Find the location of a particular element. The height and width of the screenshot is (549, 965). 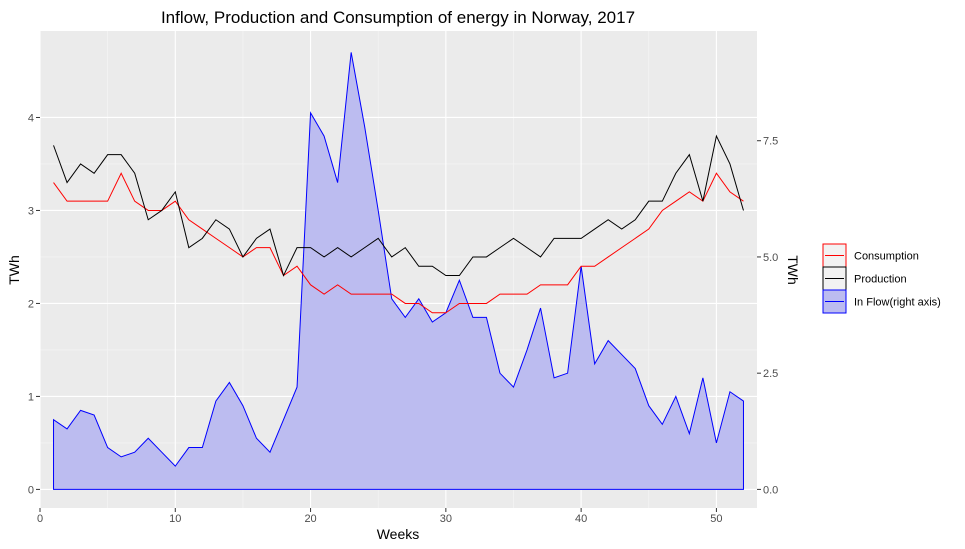

y-tick-label-left: 1 is located at coordinates (31, 397).